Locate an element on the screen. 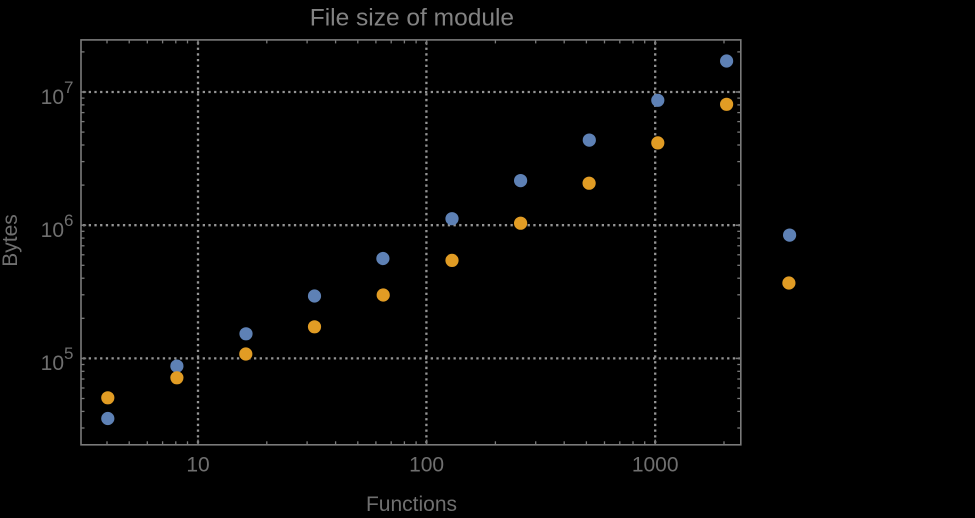  svg-text: 10⁵ is located at coordinates (57, 359).